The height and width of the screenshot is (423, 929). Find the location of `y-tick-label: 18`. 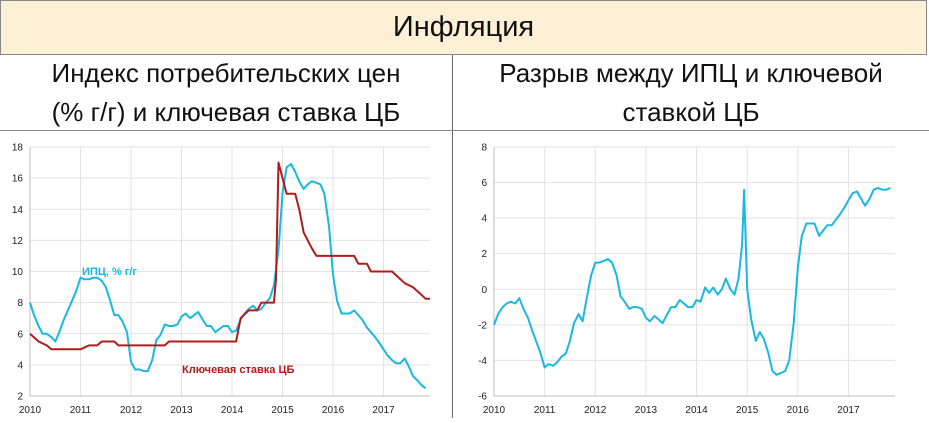

y-tick-label: 18 is located at coordinates (18, 148).